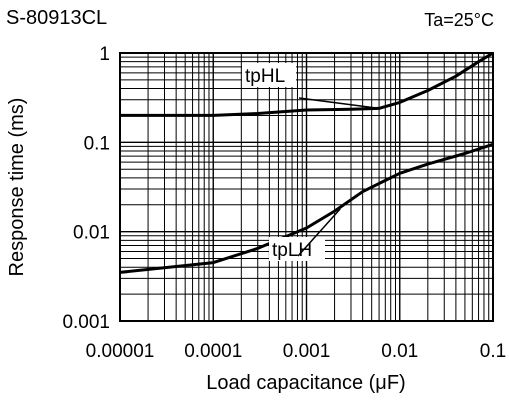 The image size is (509, 403). Describe the element at coordinates (213, 351) in the screenshot. I see `x-tick-label: 0.0001` at that location.